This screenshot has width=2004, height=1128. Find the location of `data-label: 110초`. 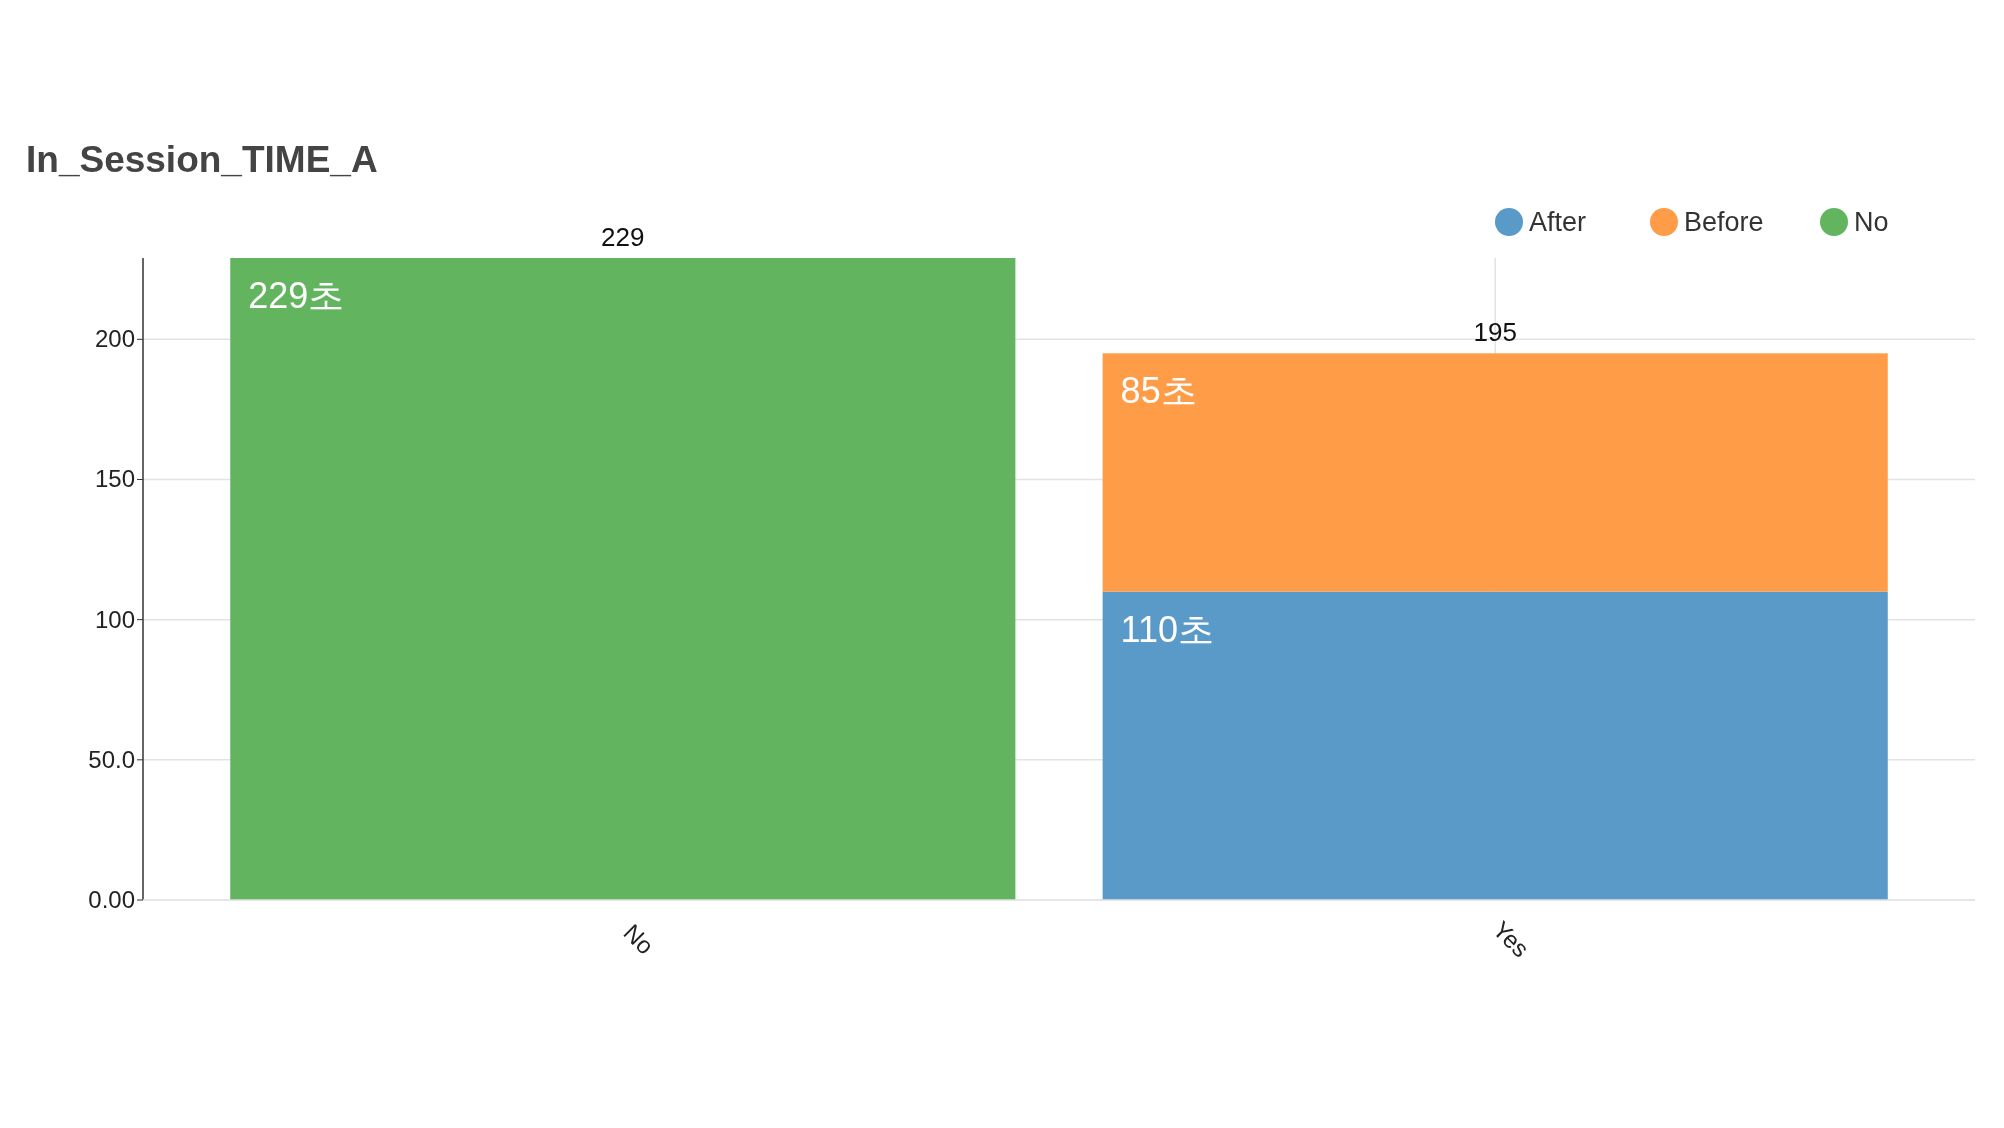

data-label: 110초 is located at coordinates (1167, 629).